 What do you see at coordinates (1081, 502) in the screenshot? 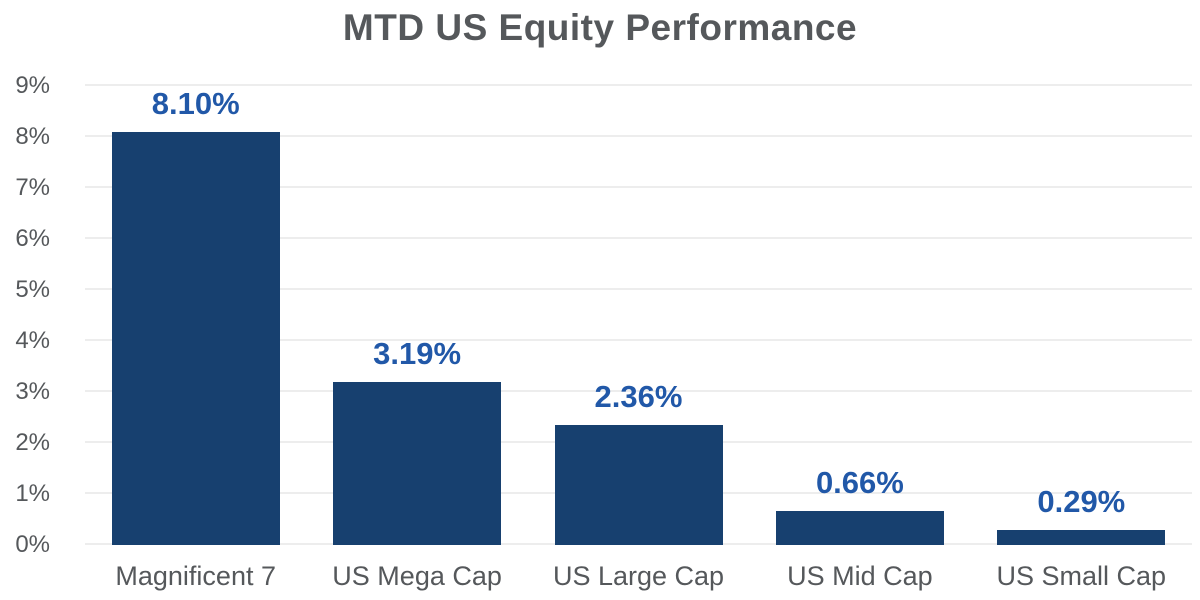
I see `value-label-us-small-cap: 0.29%` at bounding box center [1081, 502].